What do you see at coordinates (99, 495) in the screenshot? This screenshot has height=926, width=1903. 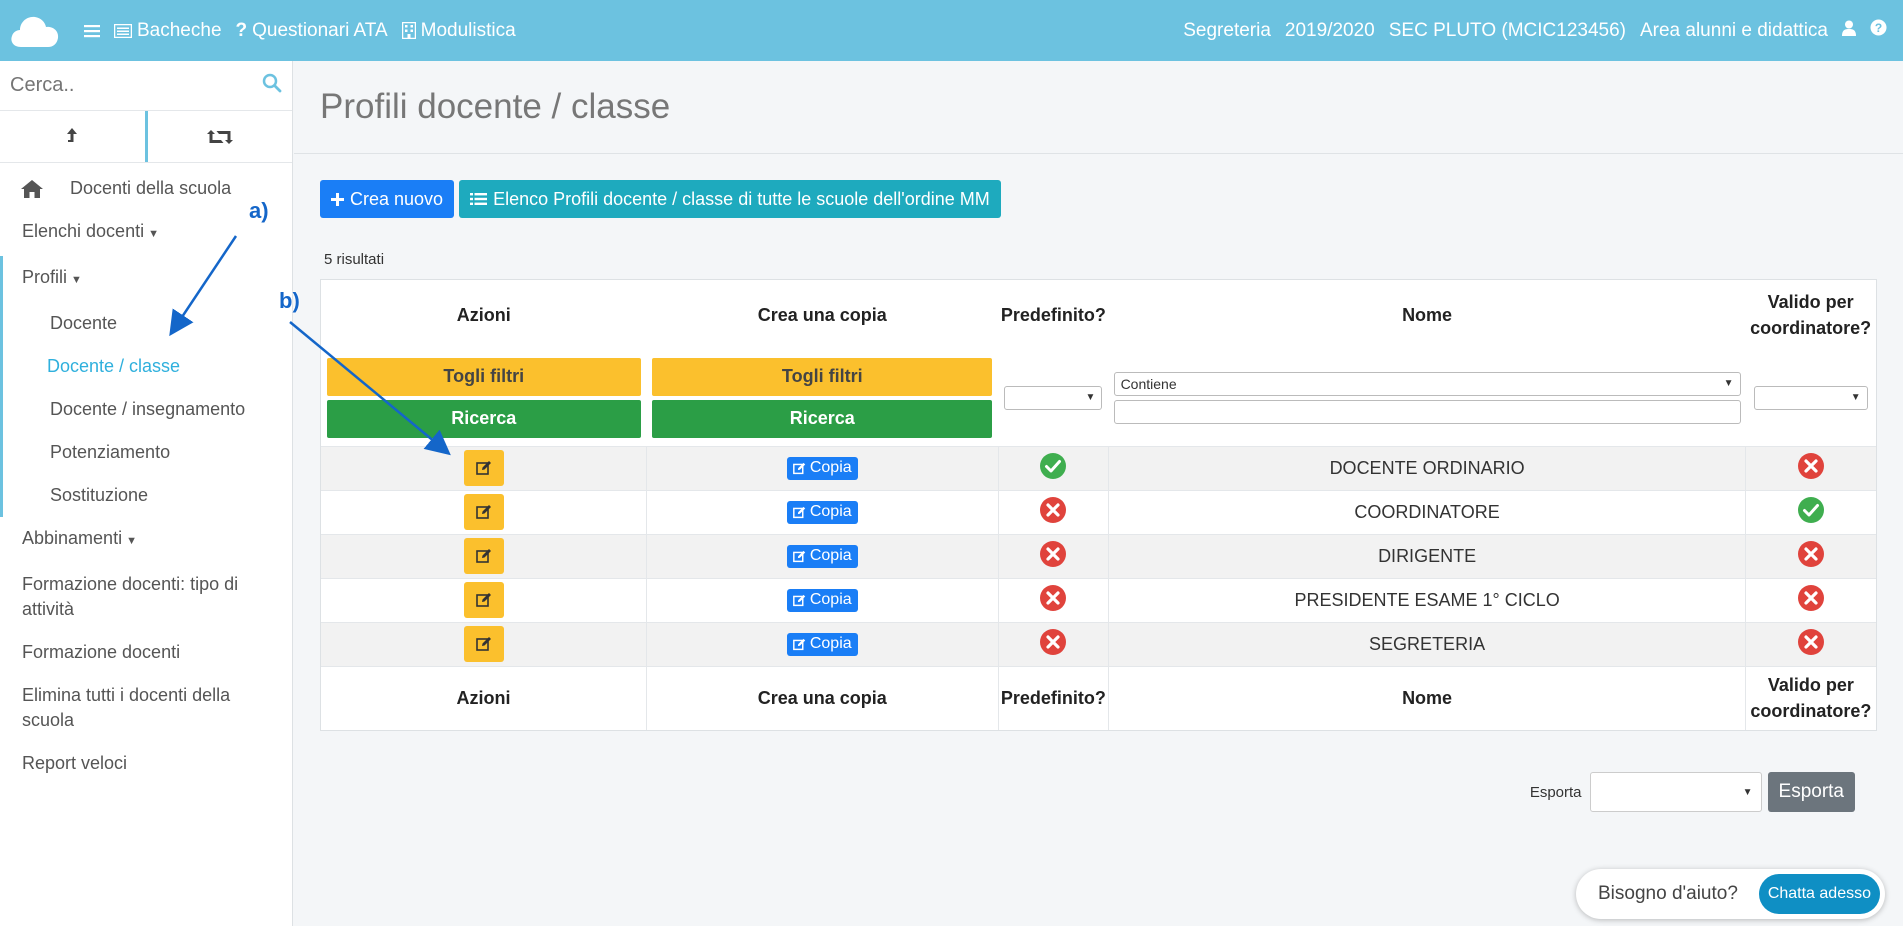 I see `sidebar-item-sostituzione: Sostituzione` at bounding box center [99, 495].